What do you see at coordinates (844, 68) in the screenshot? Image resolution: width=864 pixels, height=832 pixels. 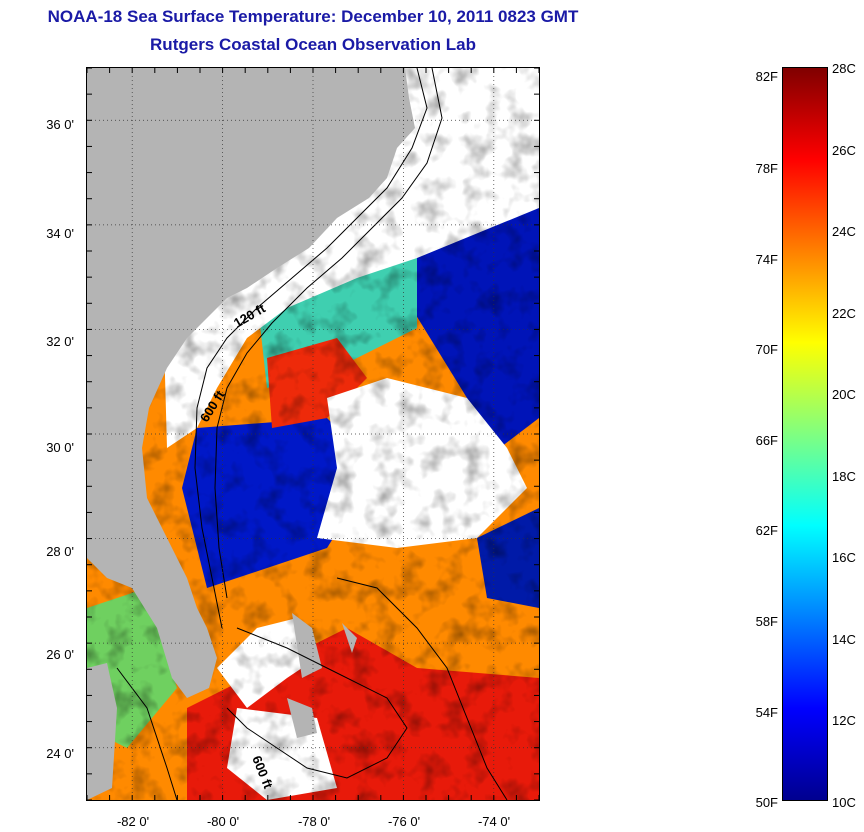 I see `colorbar-c-label: 28C` at bounding box center [844, 68].